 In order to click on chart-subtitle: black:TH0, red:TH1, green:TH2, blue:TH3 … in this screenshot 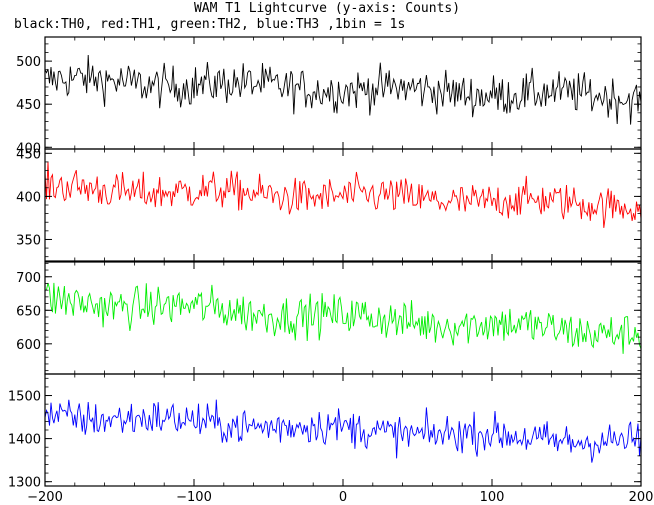, I will do `click(210, 24)`.